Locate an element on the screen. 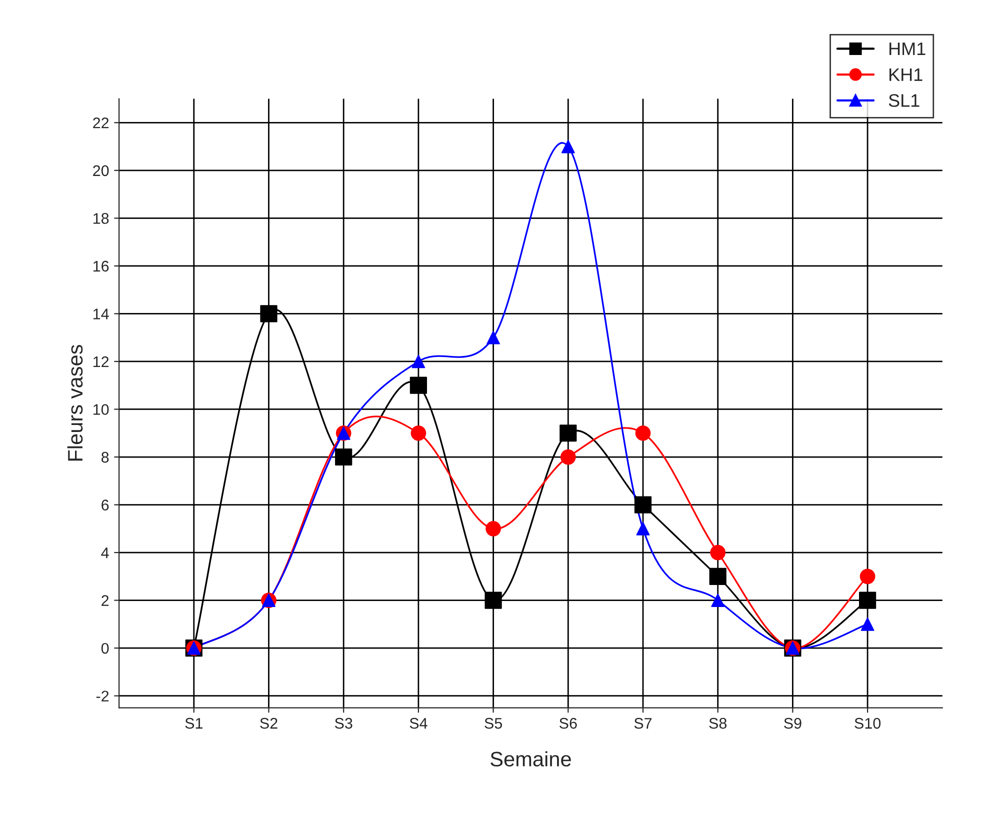  x-tick-label: S10 is located at coordinates (867, 723).